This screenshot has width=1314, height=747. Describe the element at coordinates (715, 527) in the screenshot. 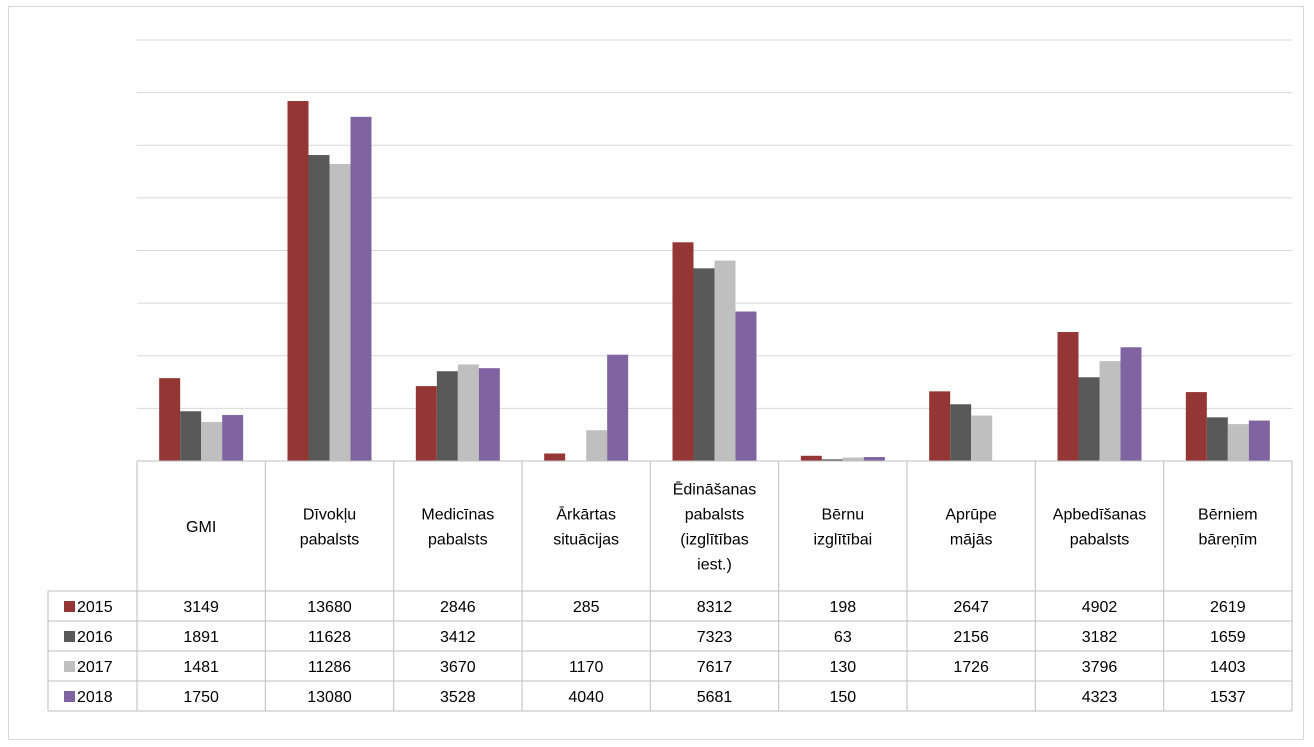

I see `category-label: Ēdināšanas pabalsts (izglītības iest.)` at that location.